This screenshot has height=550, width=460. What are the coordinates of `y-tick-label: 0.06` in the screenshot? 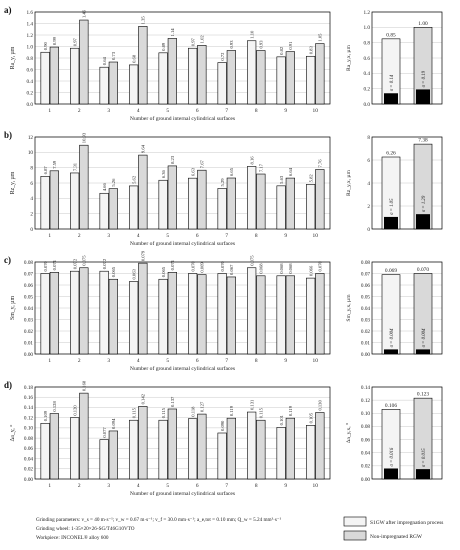 It's located at (365, 286).